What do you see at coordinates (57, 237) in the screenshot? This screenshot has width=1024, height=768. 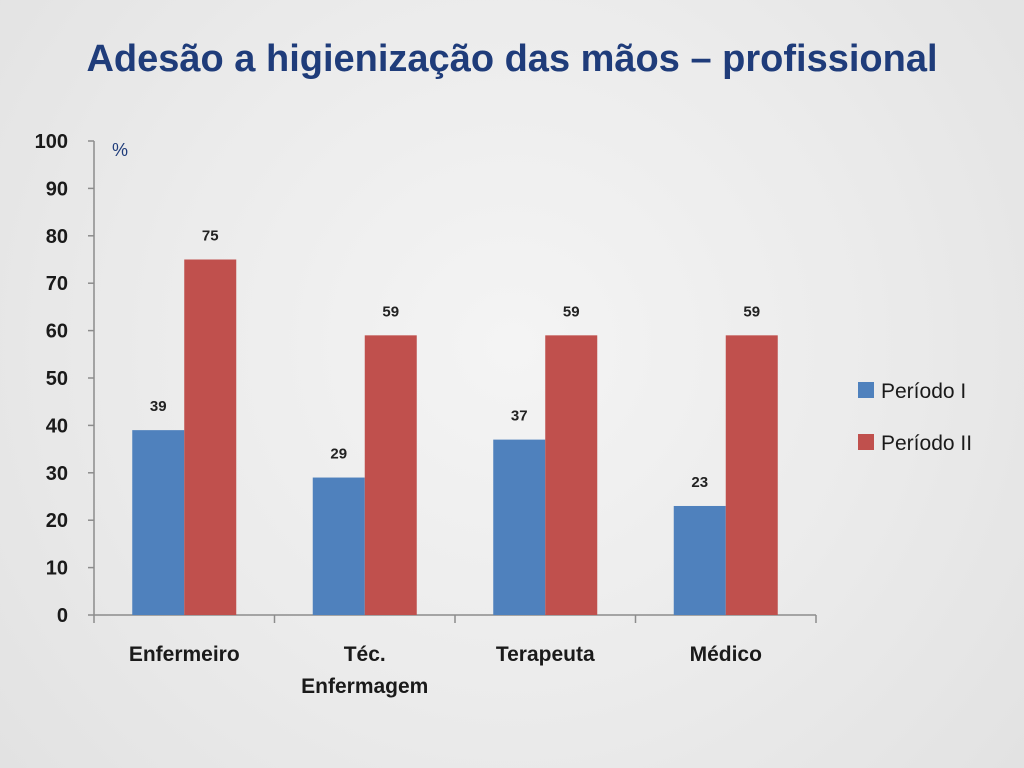 I see `y-tick-label: 80` at bounding box center [57, 237].